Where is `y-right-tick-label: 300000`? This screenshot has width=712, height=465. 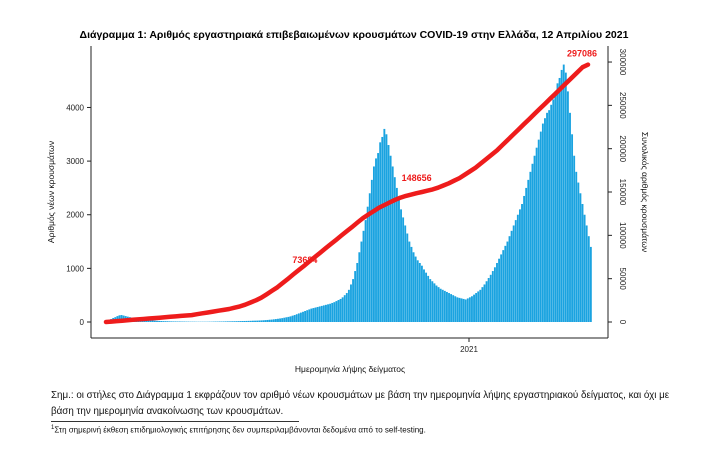
y-right-tick-label: 300000 is located at coordinates (622, 62).